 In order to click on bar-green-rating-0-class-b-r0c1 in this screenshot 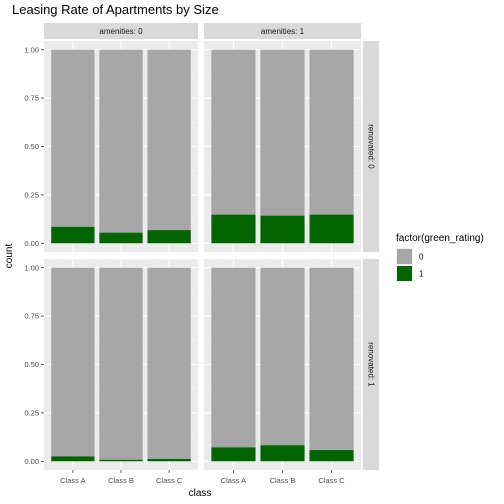, I will do `click(282, 132)`.